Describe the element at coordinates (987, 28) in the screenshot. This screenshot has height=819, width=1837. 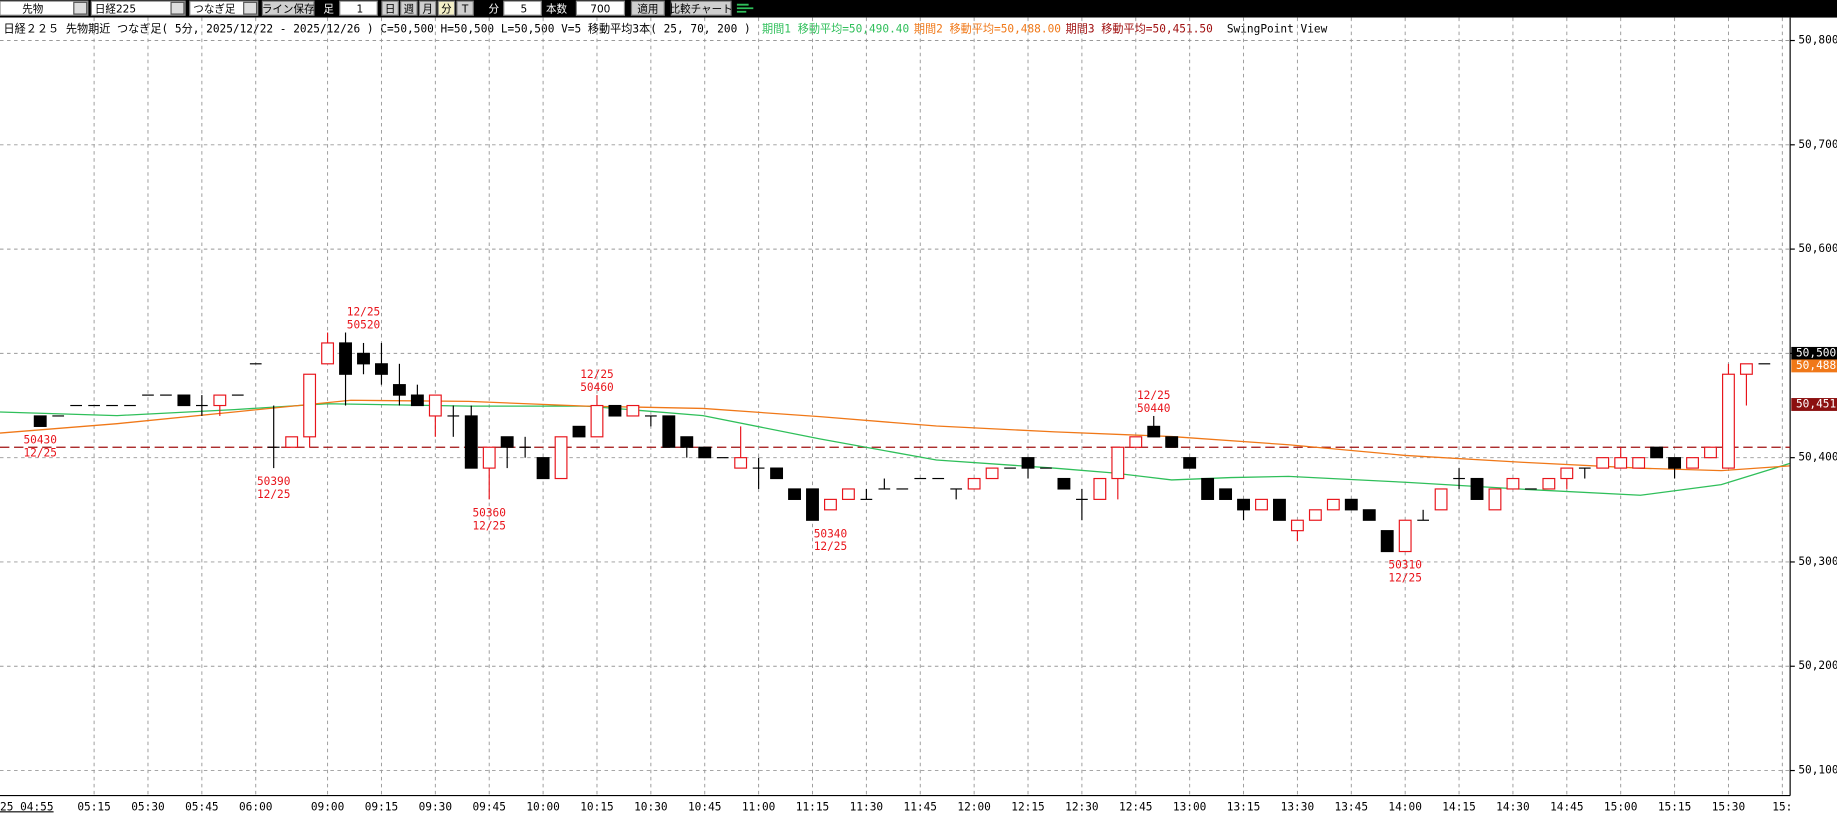
I see `info-ma: 期間2 移動平均=50,488.00` at that location.